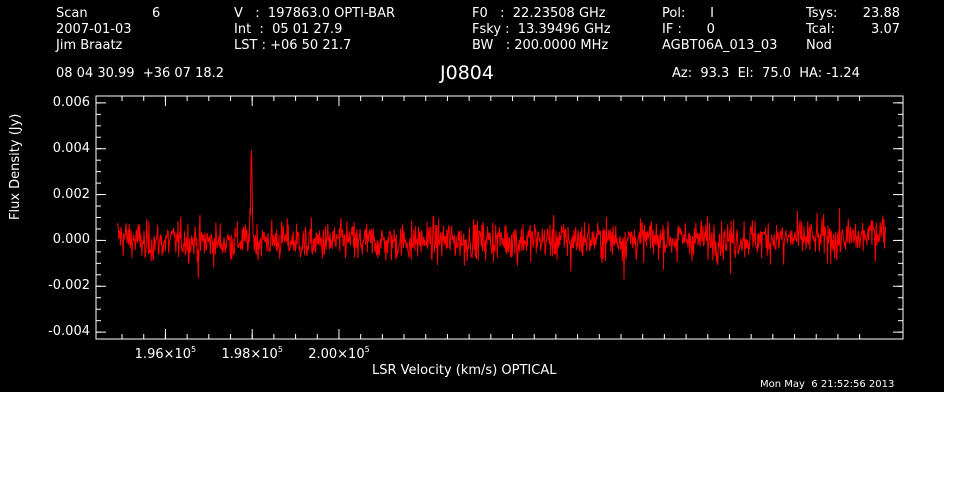 This screenshot has height=490, width=962. Describe the element at coordinates (293, 45) in the screenshot. I see `header-lst: LST : +06 50 21.7` at that location.